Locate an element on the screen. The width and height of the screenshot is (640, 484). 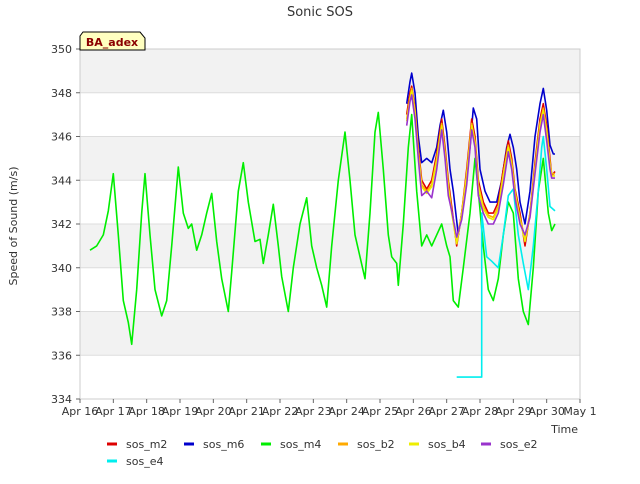
legend-label: sos_e2 is located at coordinates (518, 444).